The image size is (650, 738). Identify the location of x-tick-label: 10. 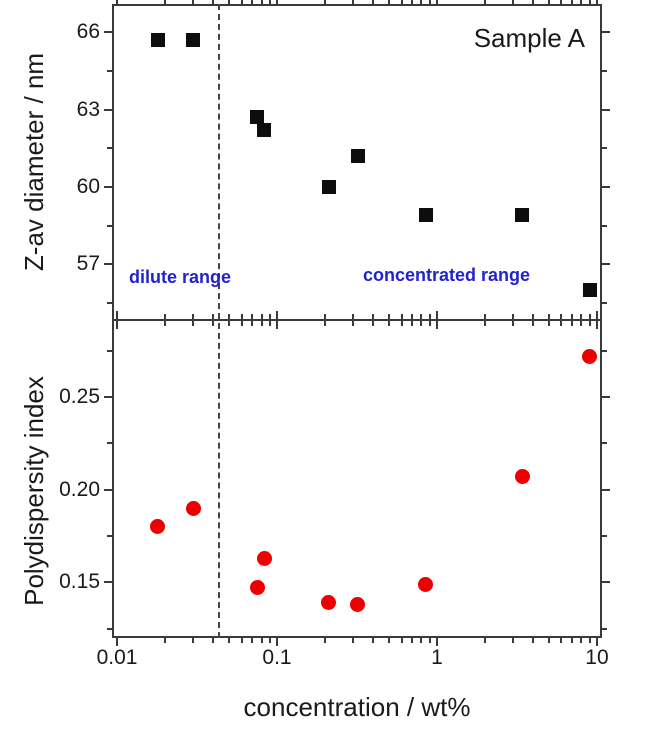
(597, 657).